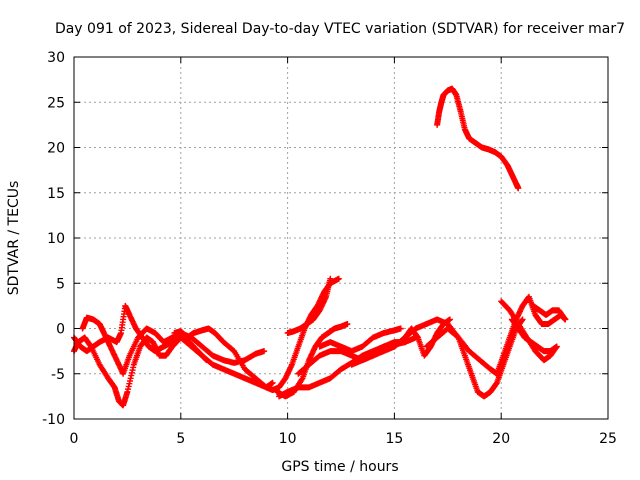  Describe the element at coordinates (478, 138) in the screenshot. I see `series-track-q` at that location.